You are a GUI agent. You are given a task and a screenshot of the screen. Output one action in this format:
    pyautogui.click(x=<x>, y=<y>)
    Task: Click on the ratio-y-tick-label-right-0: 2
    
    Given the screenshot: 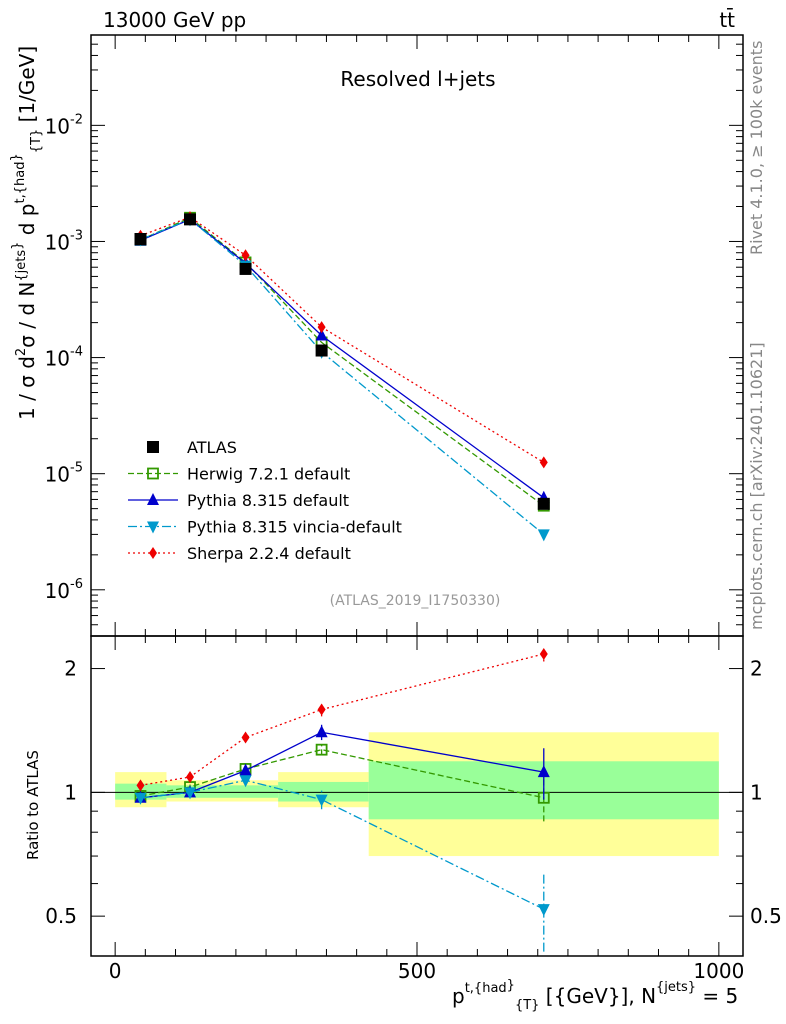 What is the action you would take?
    pyautogui.click(x=756, y=669)
    